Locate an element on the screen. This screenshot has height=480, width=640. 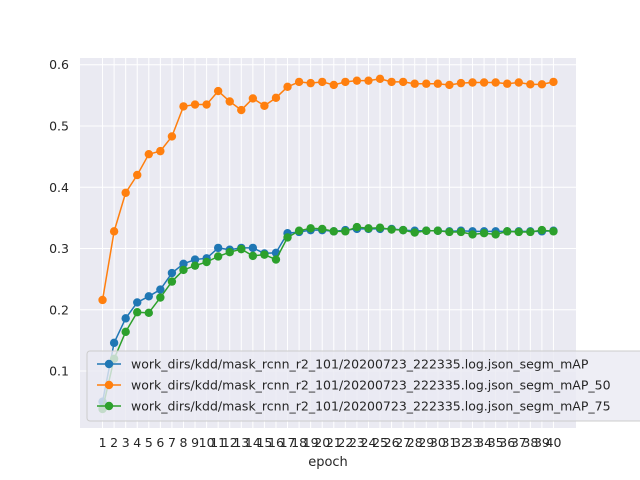
x-tick-label: 31 is located at coordinates (449, 442).